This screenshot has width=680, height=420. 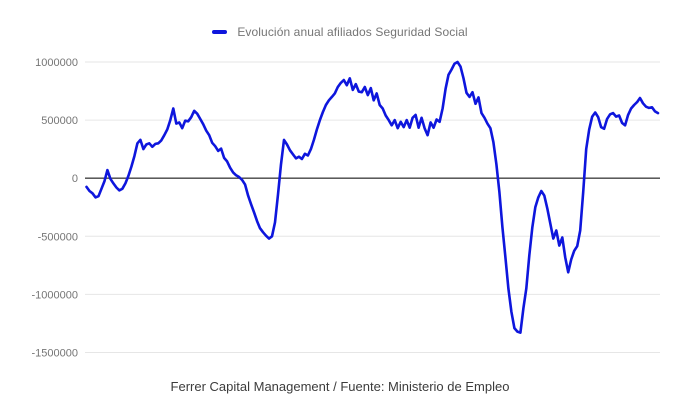 I want to click on legend-line-marker, so click(x=220, y=32).